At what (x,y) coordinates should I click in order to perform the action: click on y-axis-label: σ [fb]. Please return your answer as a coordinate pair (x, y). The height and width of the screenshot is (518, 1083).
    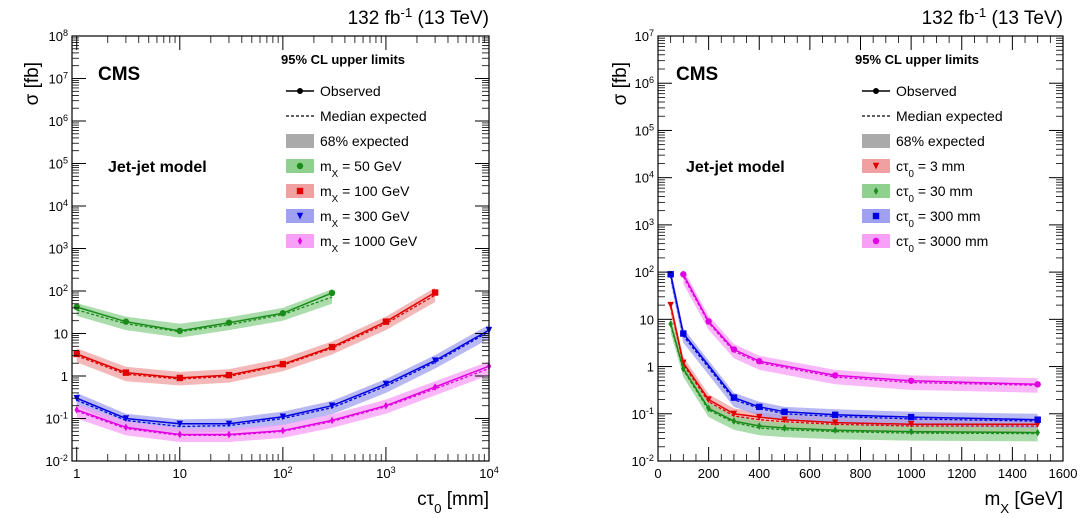
    Looking at the image, I should click on (32, 83).